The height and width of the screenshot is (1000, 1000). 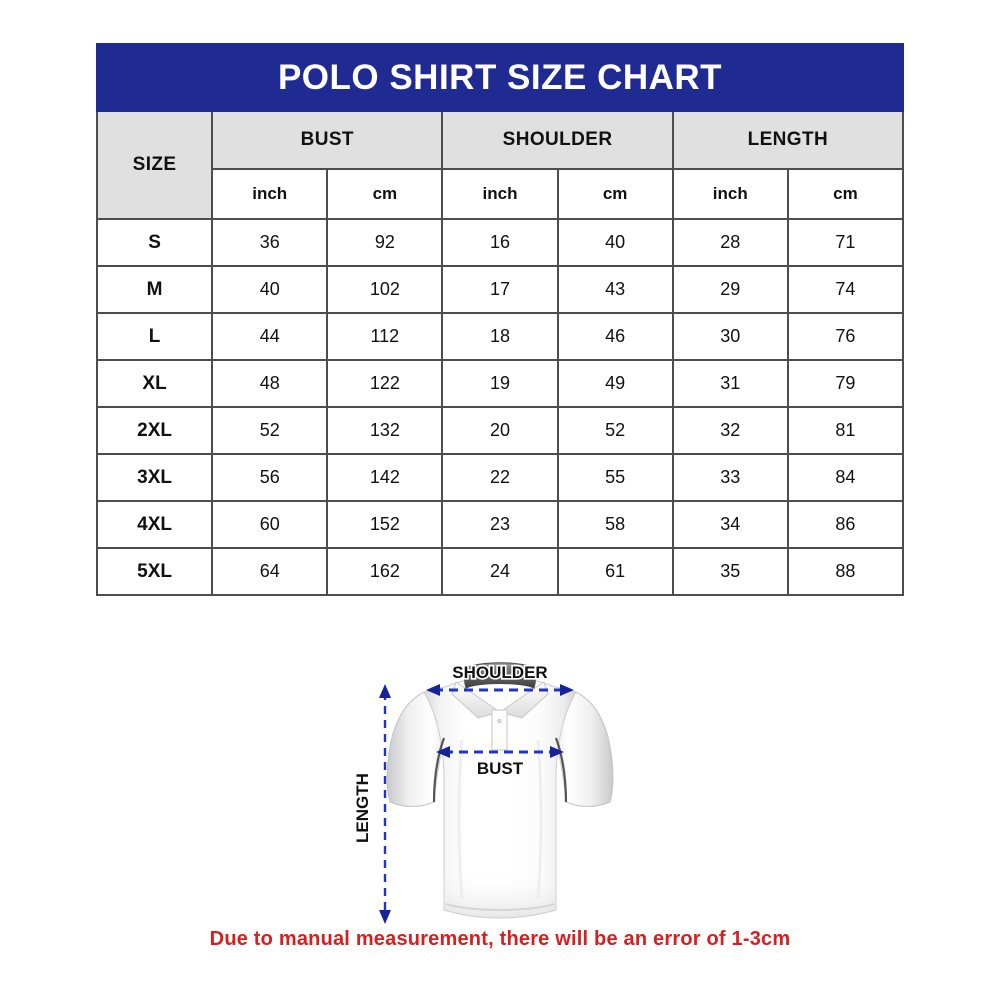 What do you see at coordinates (385, 336) in the screenshot?
I see `cell-bust-cm: 112` at bounding box center [385, 336].